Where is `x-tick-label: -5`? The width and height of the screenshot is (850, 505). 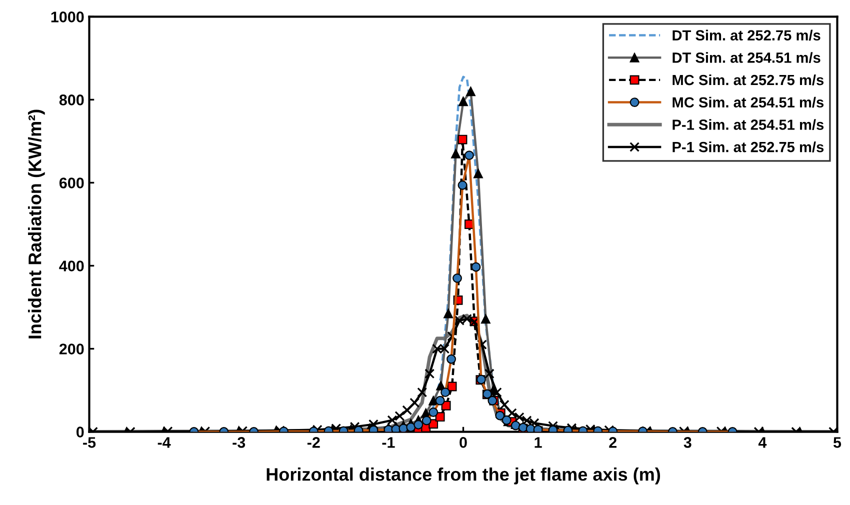 x-tick-label: -5 is located at coordinates (89, 442).